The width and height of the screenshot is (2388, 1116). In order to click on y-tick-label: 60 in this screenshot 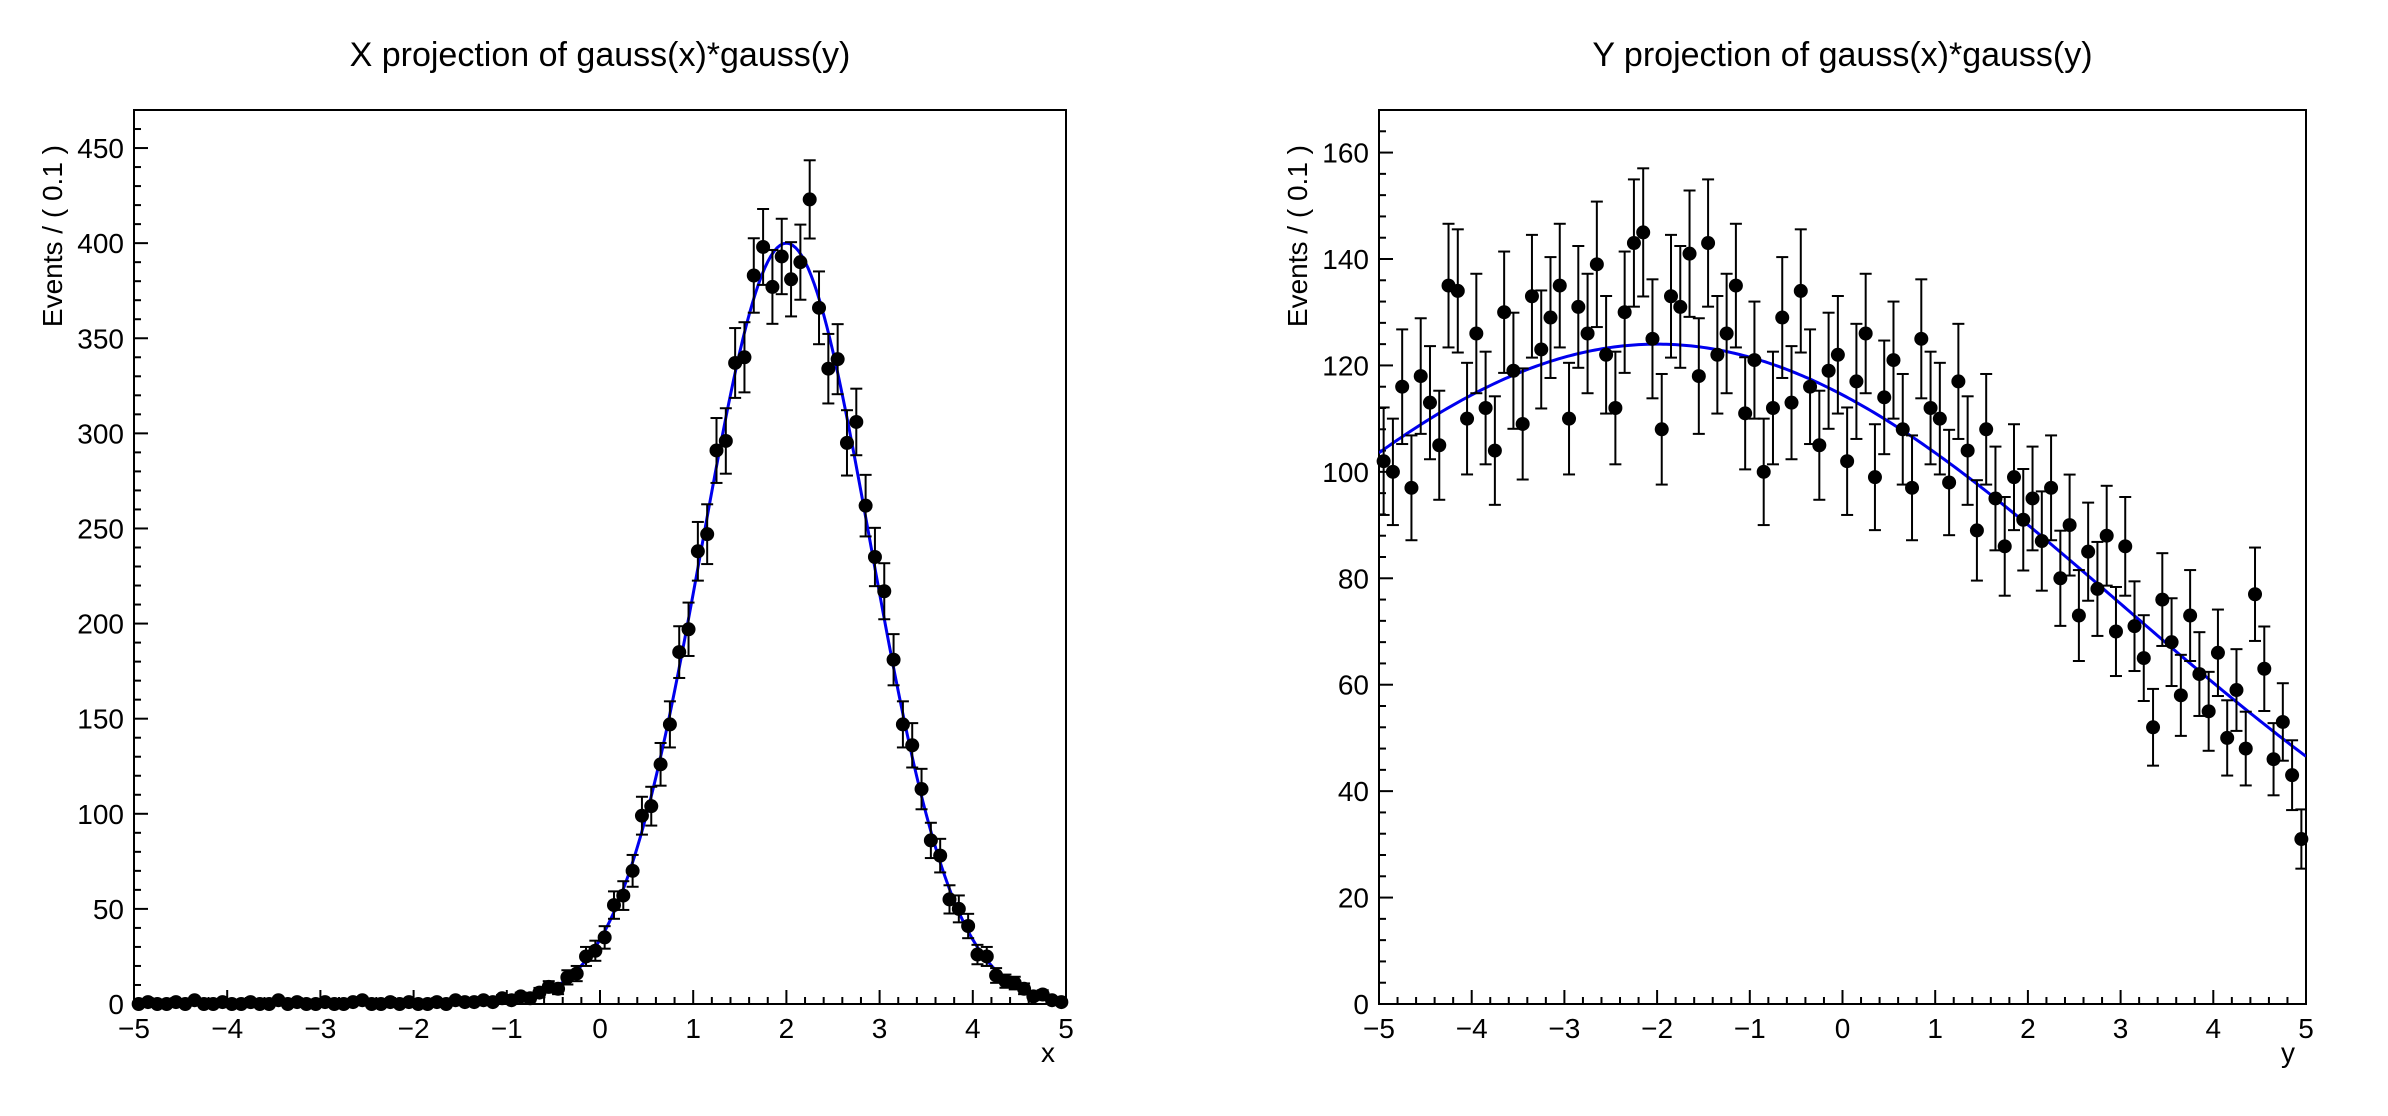, I will do `click(1353, 685)`.